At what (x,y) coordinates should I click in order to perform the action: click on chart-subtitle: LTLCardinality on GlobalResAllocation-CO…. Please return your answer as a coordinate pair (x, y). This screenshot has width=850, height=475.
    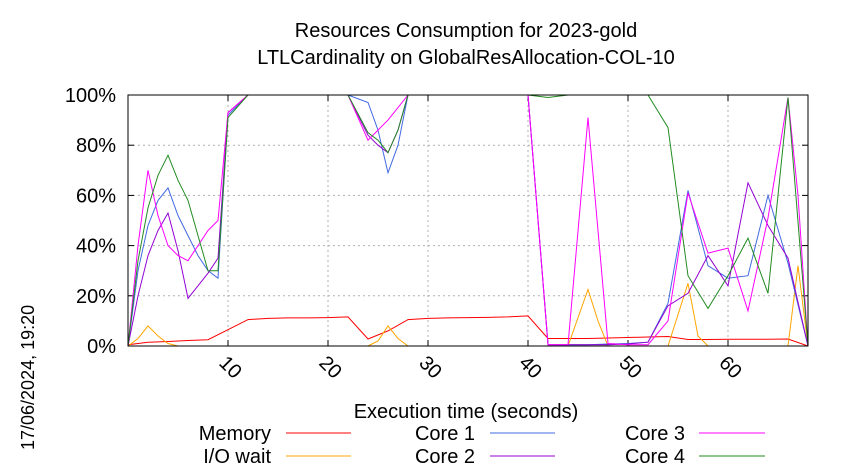
    Looking at the image, I should click on (466, 58).